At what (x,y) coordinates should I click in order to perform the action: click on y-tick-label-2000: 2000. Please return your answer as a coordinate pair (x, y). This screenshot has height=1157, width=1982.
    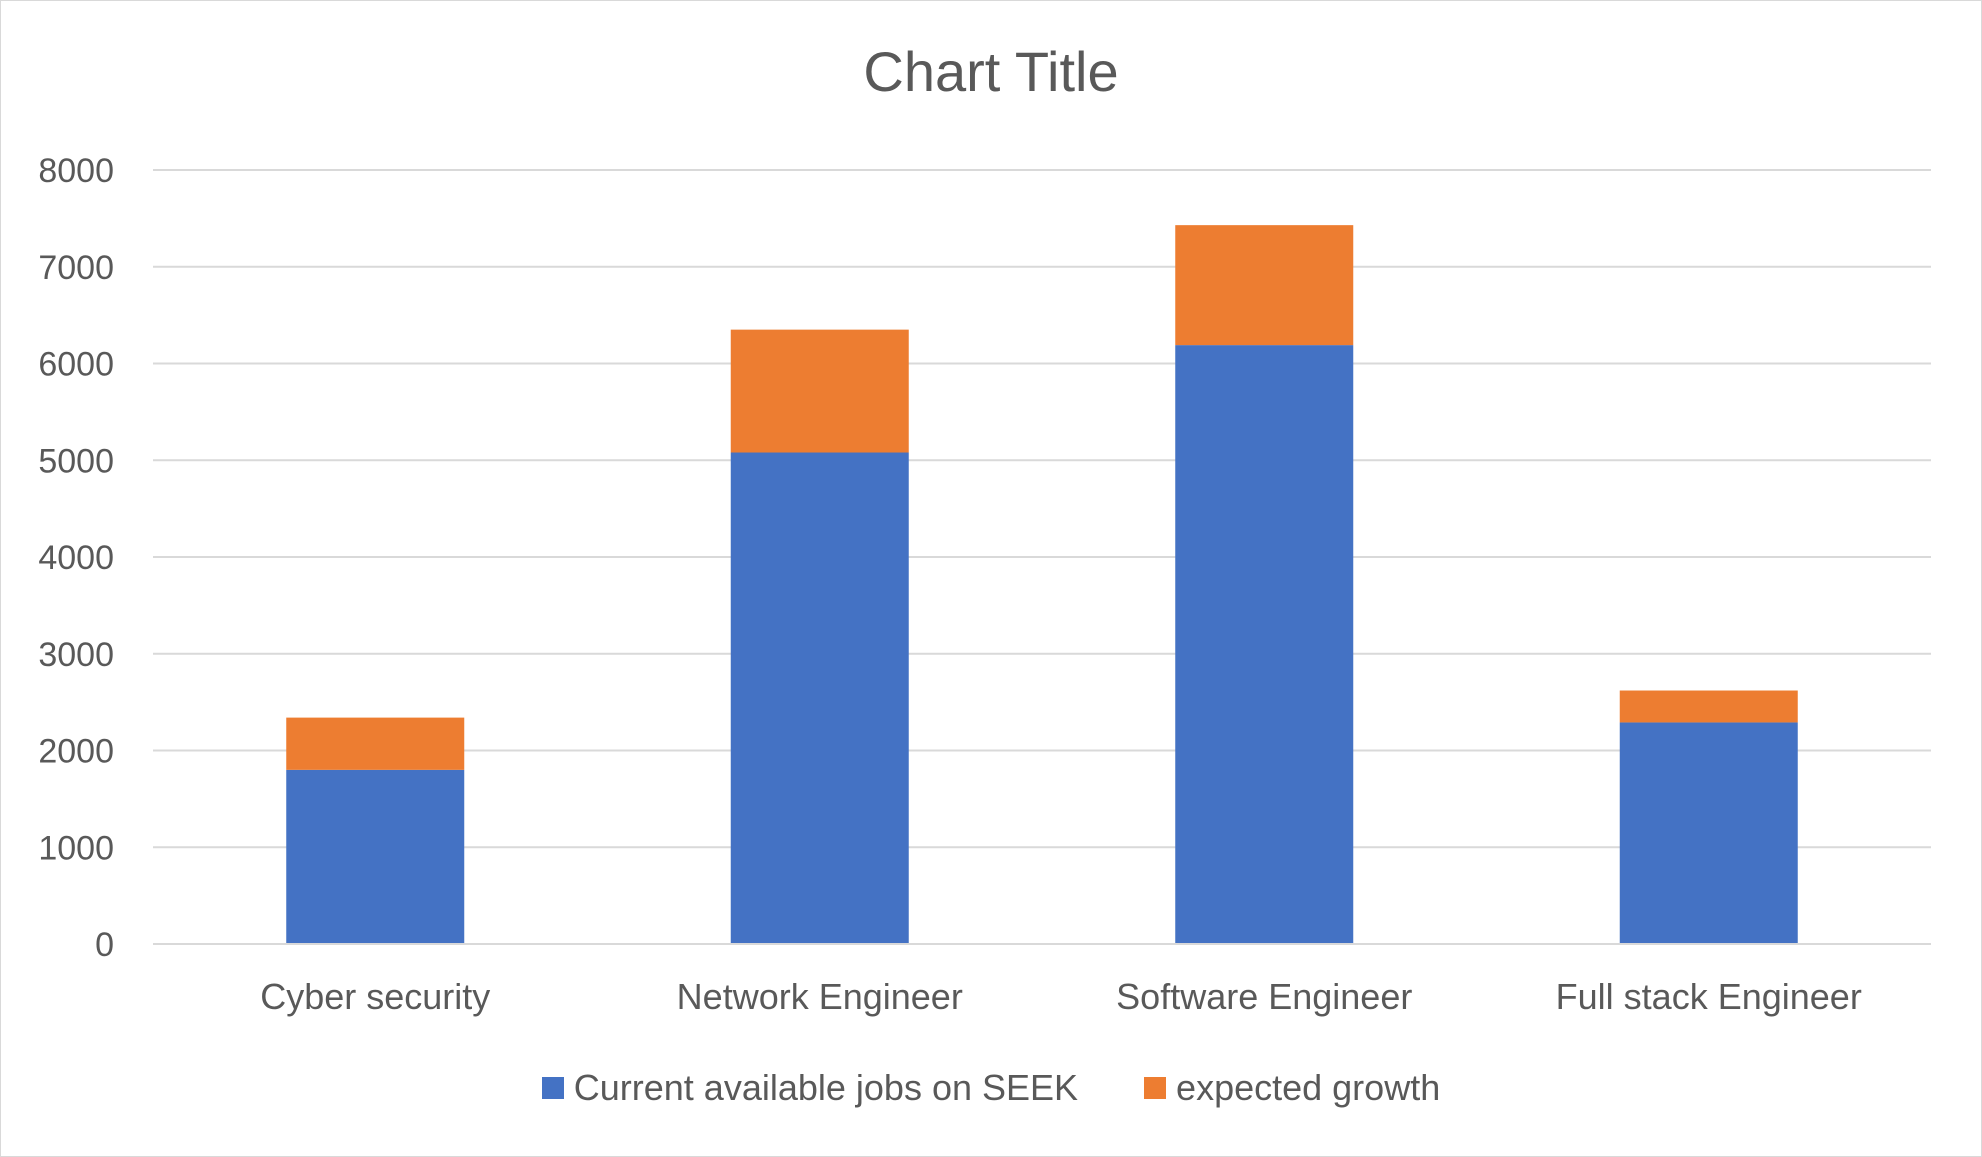
    Looking at the image, I should click on (76, 752).